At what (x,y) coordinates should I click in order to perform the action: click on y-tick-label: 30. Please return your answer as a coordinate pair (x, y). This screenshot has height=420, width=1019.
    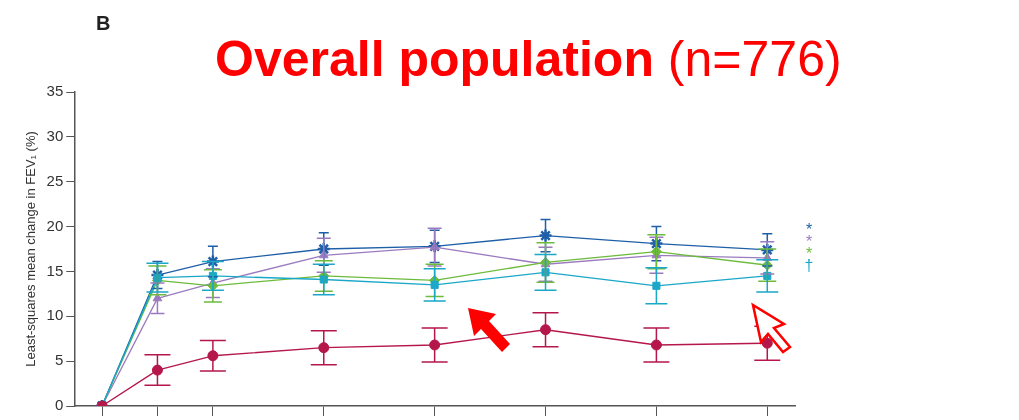
    Looking at the image, I should click on (55, 135).